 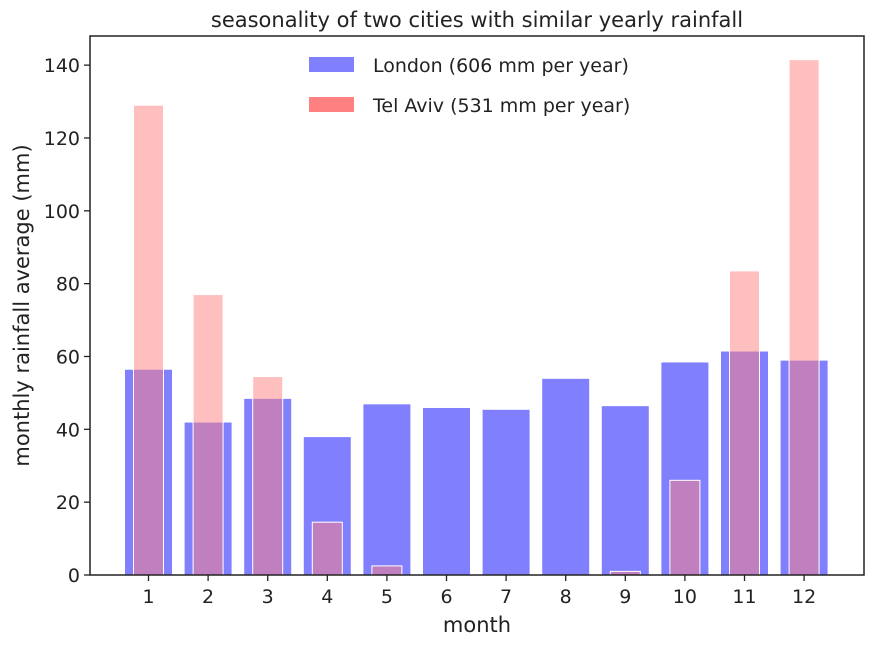 What do you see at coordinates (625, 597) in the screenshot?
I see `x-tick-label: 9` at bounding box center [625, 597].